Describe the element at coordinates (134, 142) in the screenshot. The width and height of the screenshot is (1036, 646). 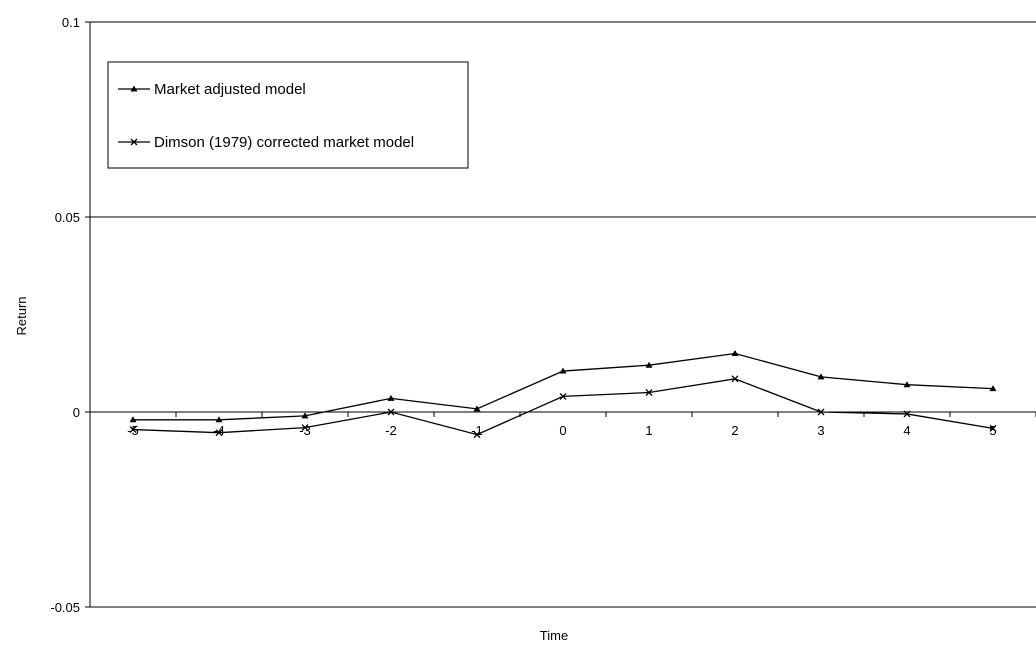
I see `legend-x-marker-icon` at that location.